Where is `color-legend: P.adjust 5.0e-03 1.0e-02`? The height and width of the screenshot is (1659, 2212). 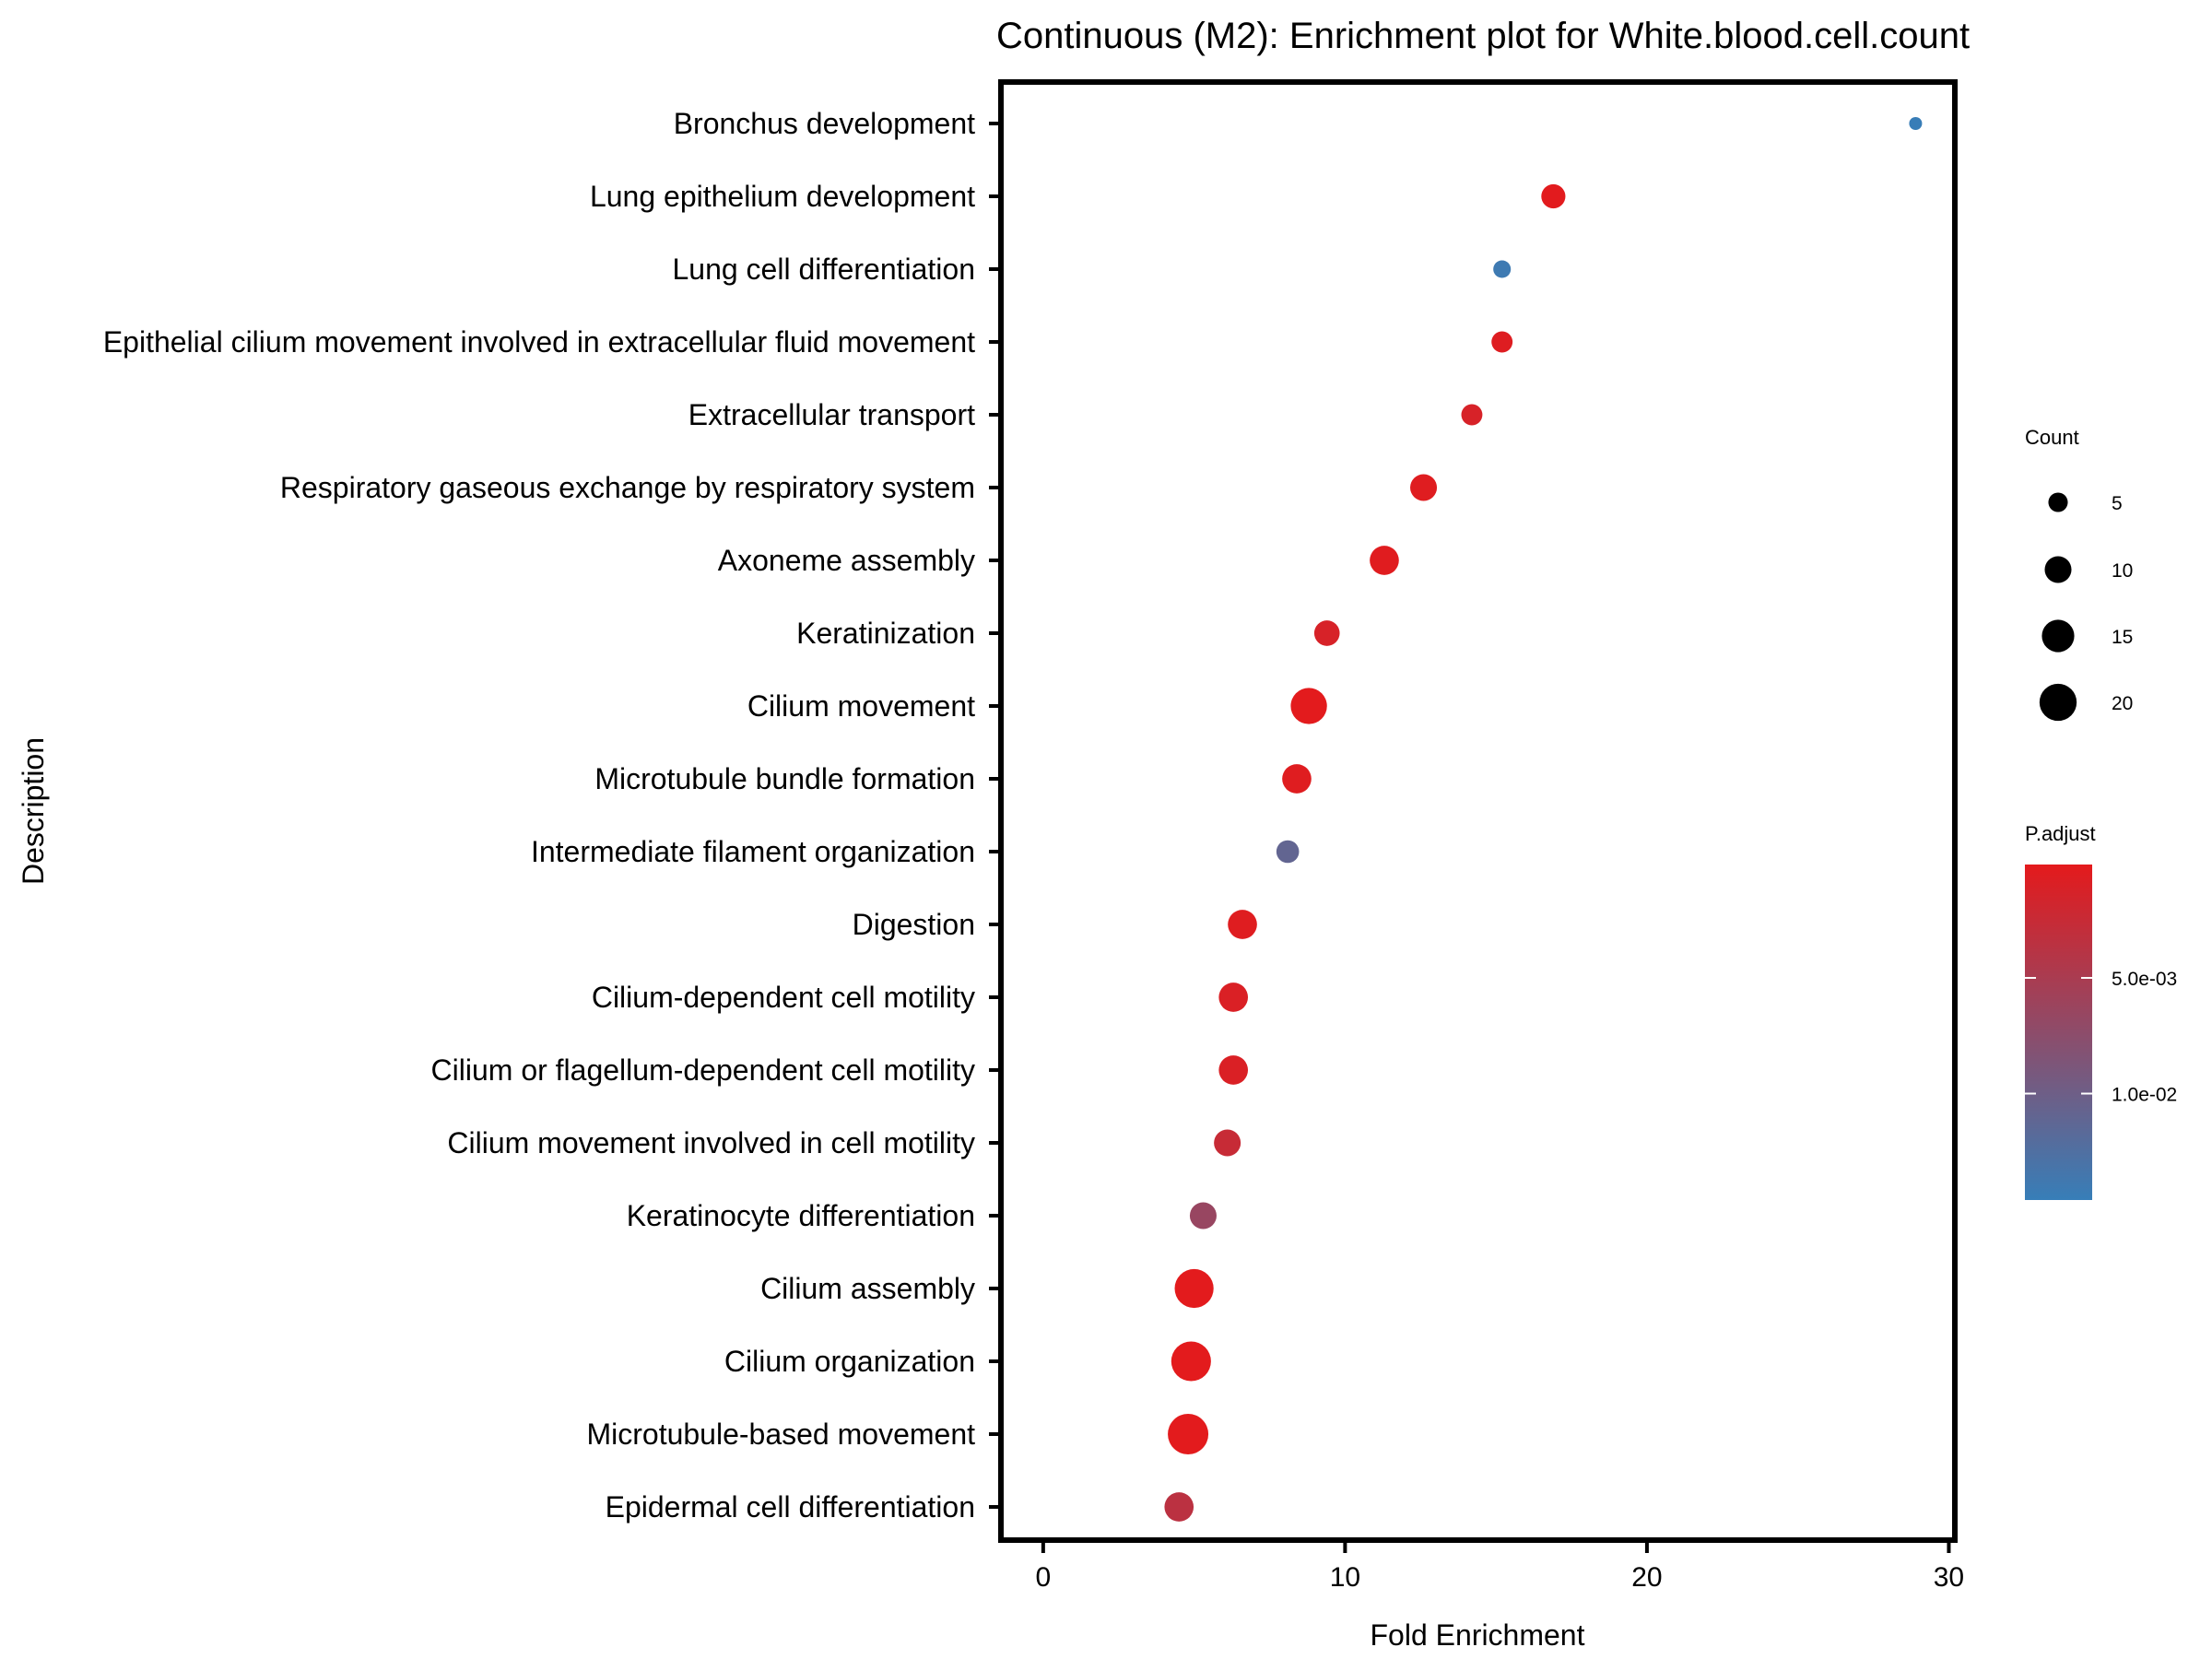 color-legend: P.adjust 5.0e-03 1.0e-02 is located at coordinates (2101, 1011).